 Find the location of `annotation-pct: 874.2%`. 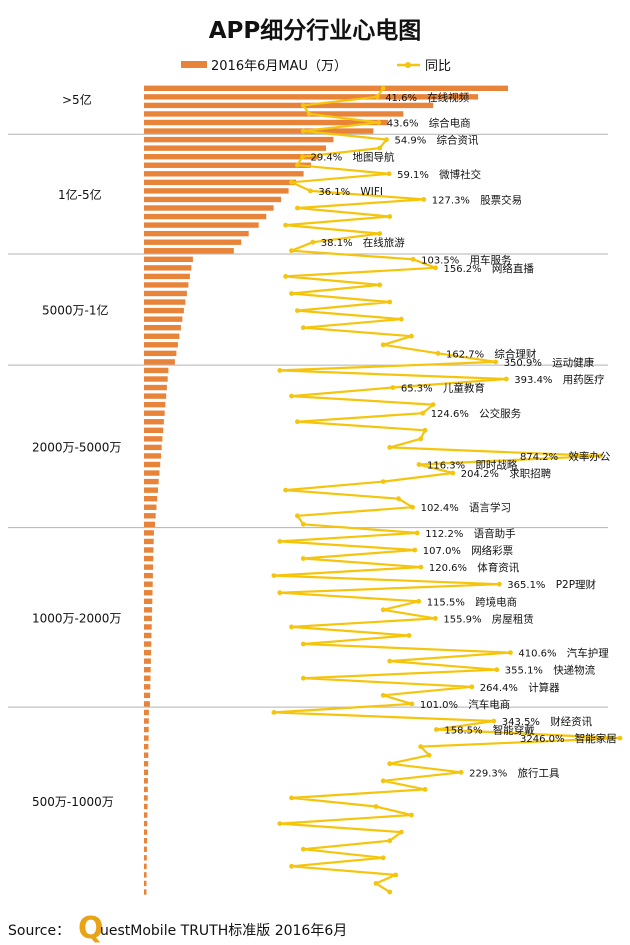

annotation-pct: 874.2% is located at coordinates (539, 457).